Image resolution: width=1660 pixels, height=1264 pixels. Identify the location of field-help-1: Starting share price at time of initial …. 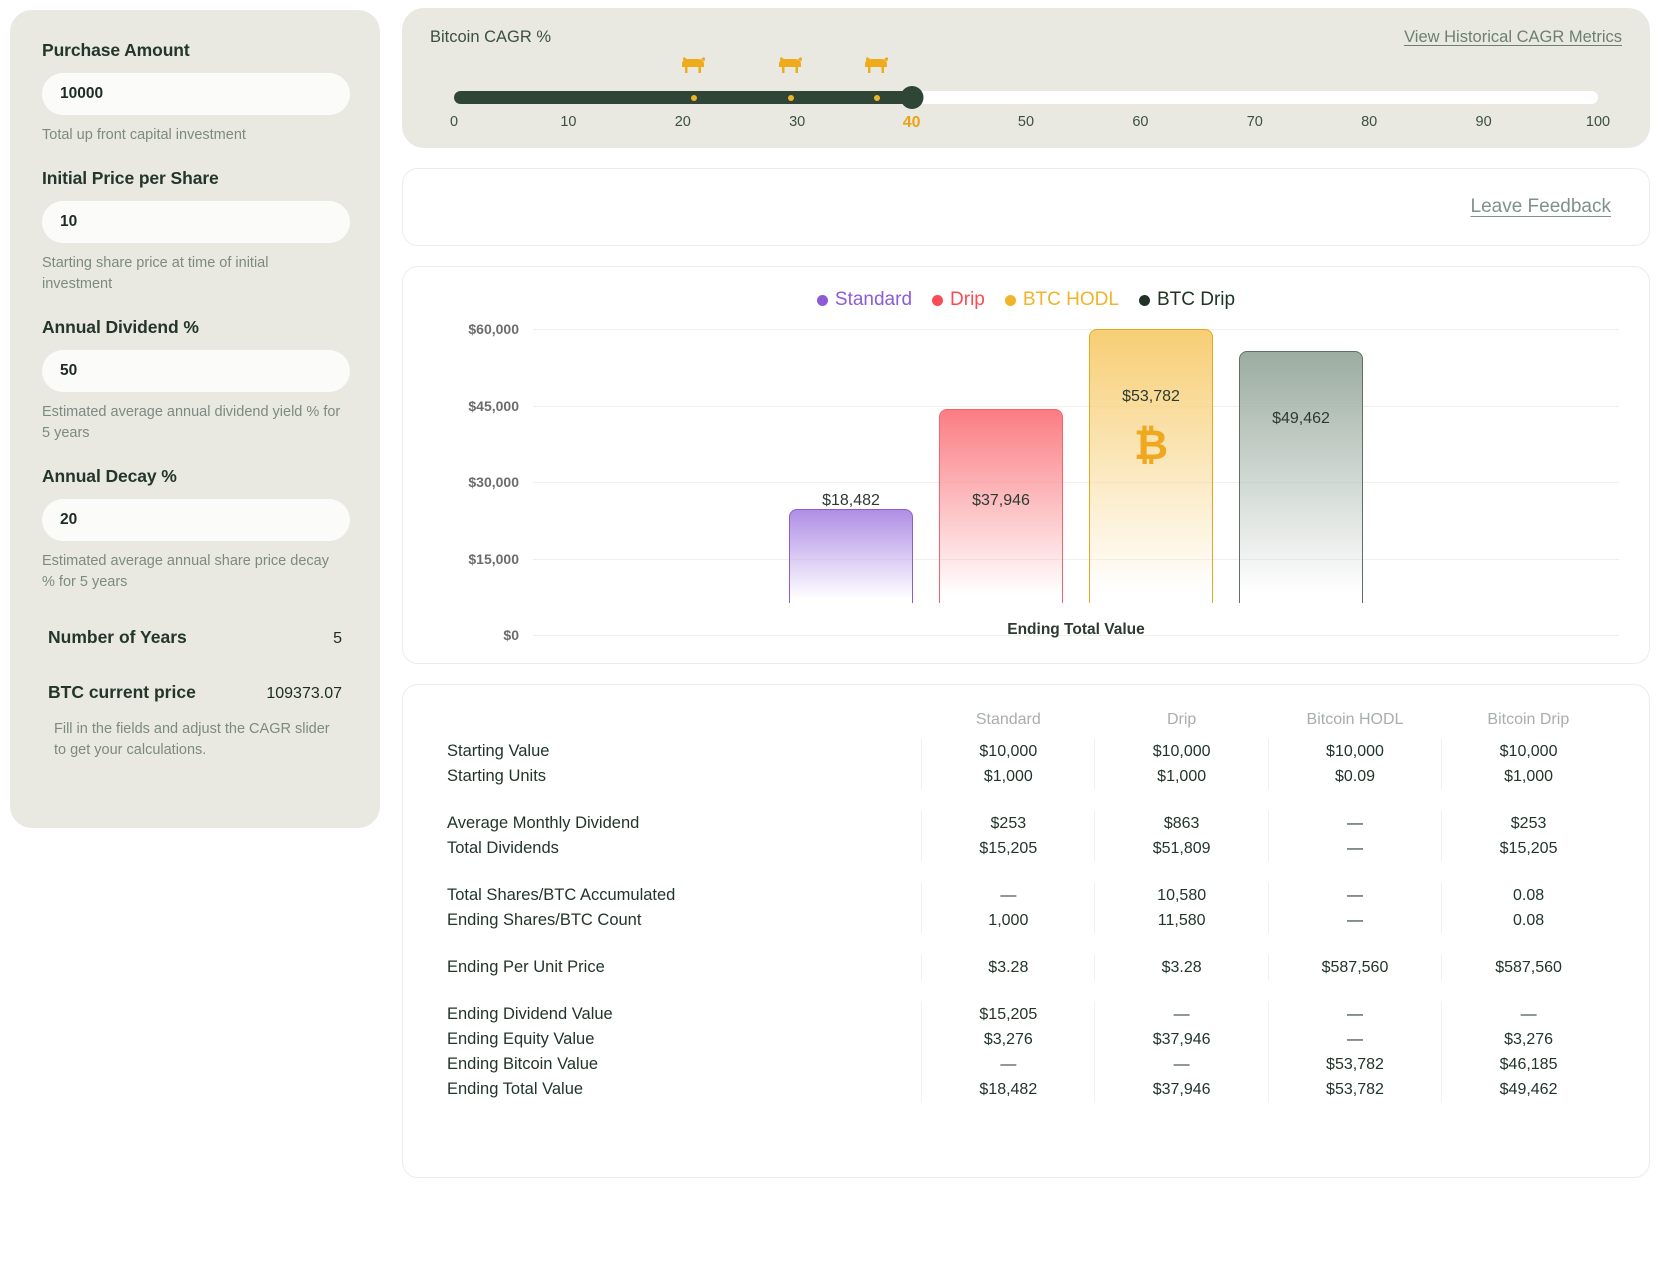
(155, 274).